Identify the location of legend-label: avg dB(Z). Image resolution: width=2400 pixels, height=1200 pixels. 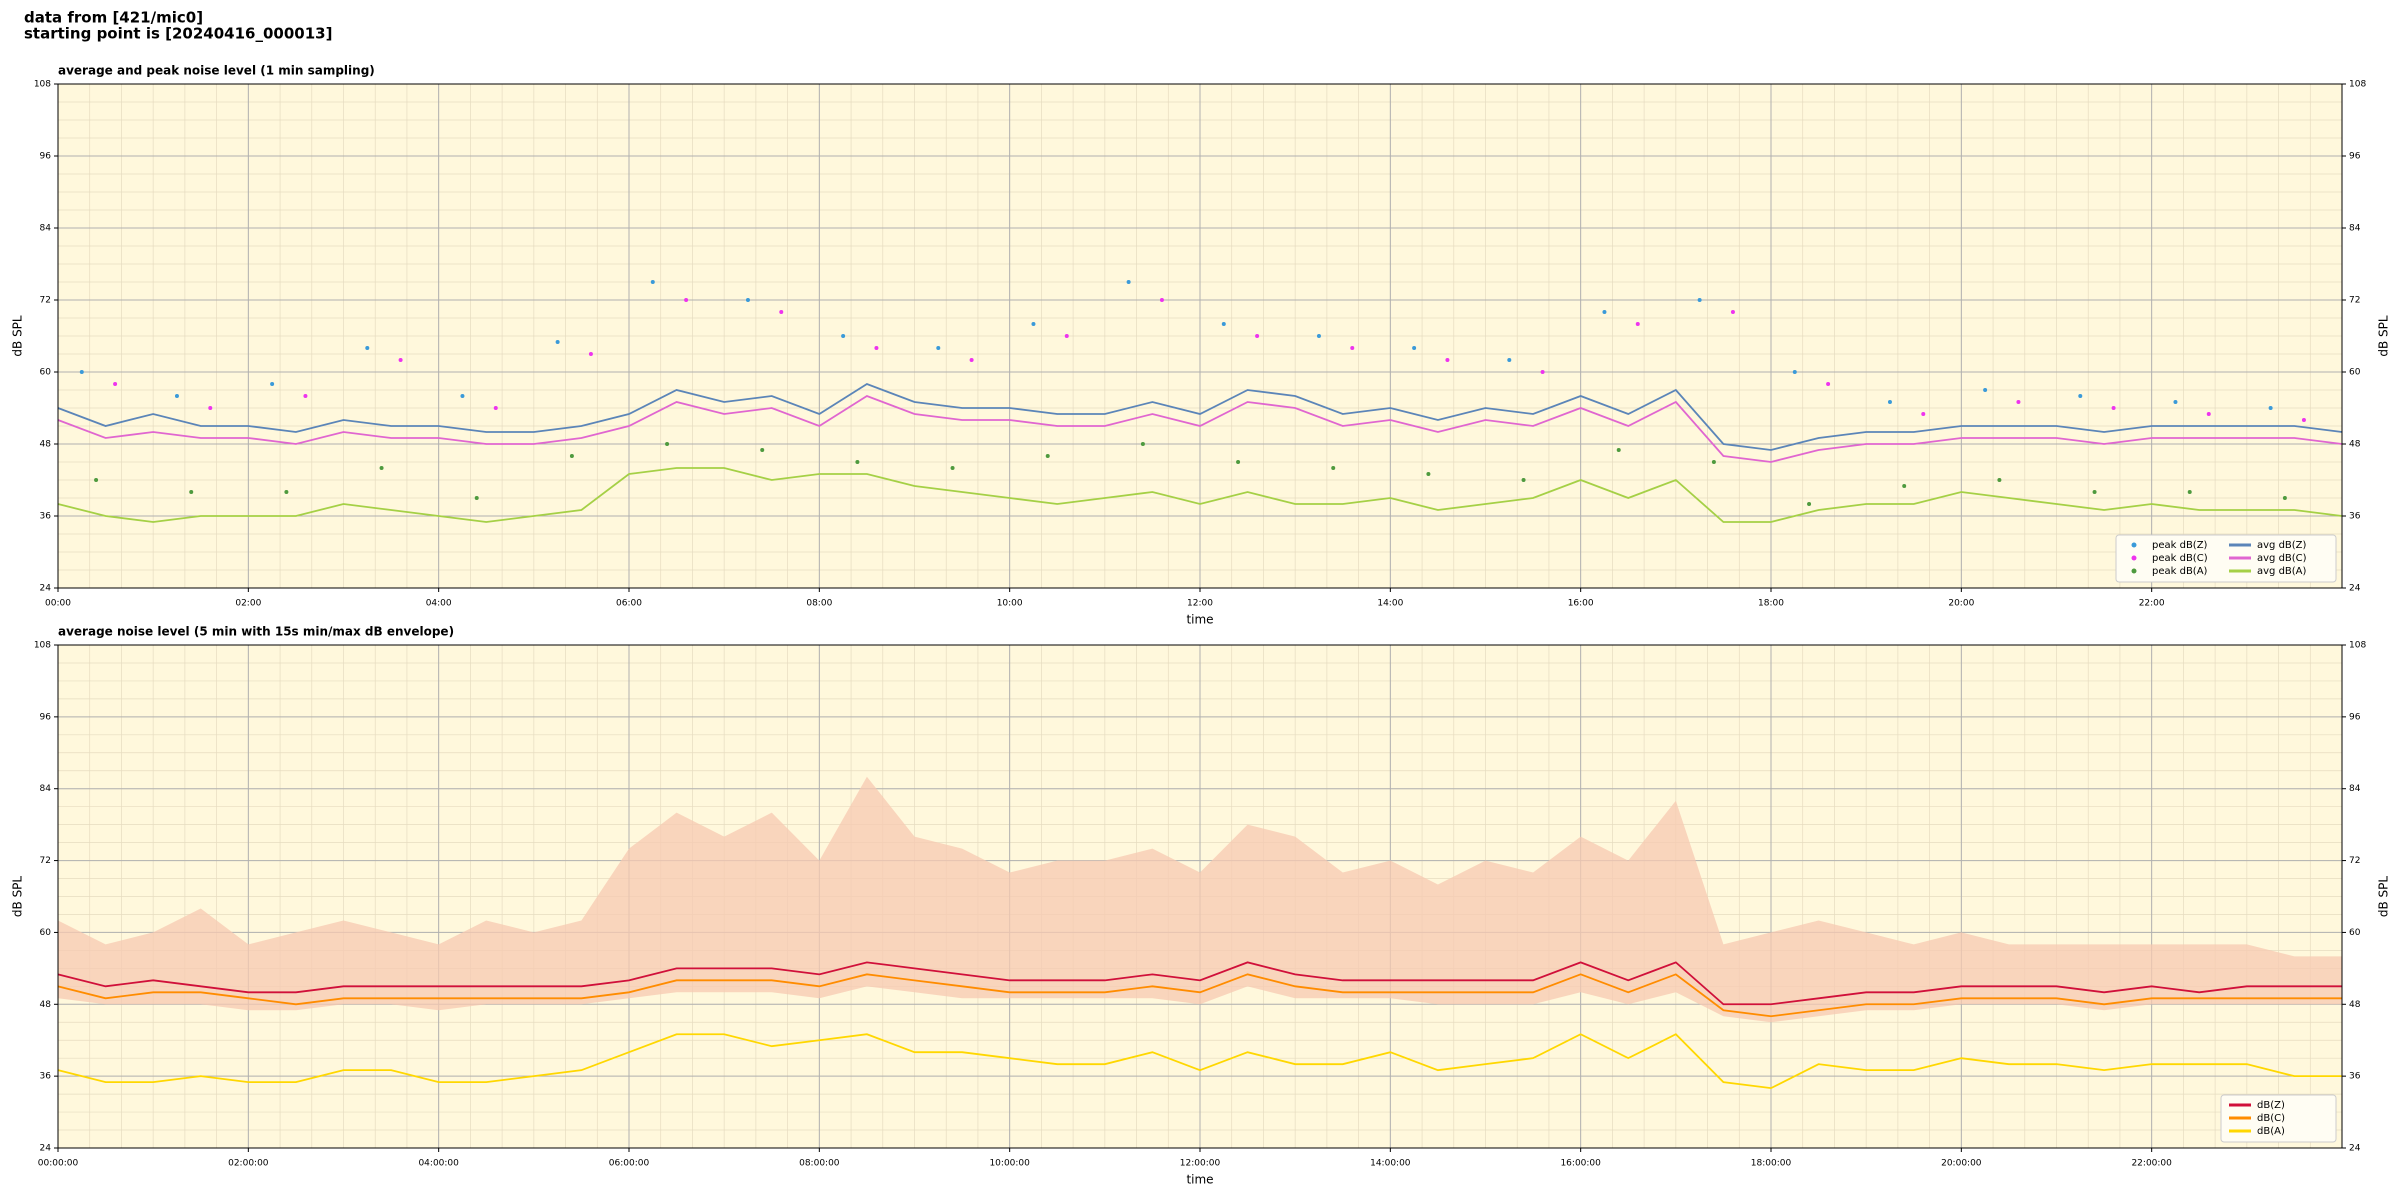
(2282, 545).